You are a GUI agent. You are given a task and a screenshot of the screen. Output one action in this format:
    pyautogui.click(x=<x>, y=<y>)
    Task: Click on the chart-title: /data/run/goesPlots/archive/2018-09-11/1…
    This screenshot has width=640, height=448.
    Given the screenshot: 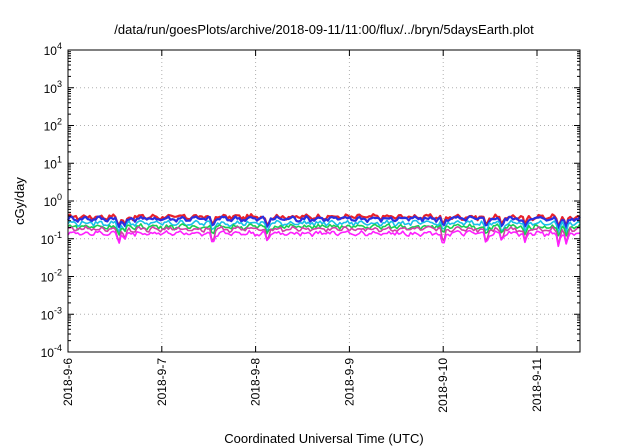 What is the action you would take?
    pyautogui.click(x=324, y=29)
    